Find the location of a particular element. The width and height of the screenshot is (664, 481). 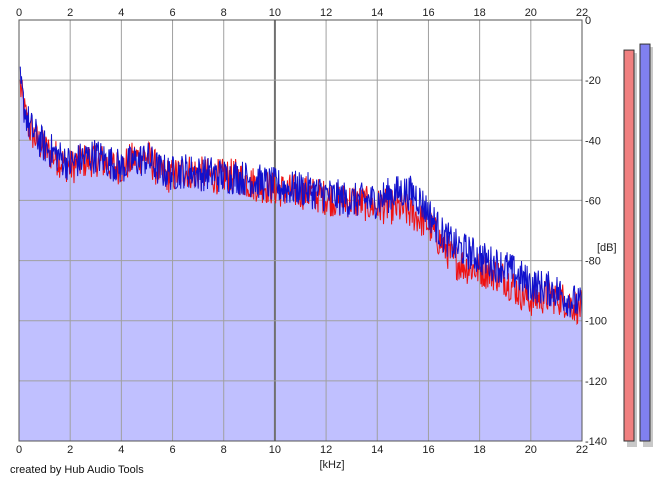

x-tick-label-bottom: 6 is located at coordinates (172, 450).